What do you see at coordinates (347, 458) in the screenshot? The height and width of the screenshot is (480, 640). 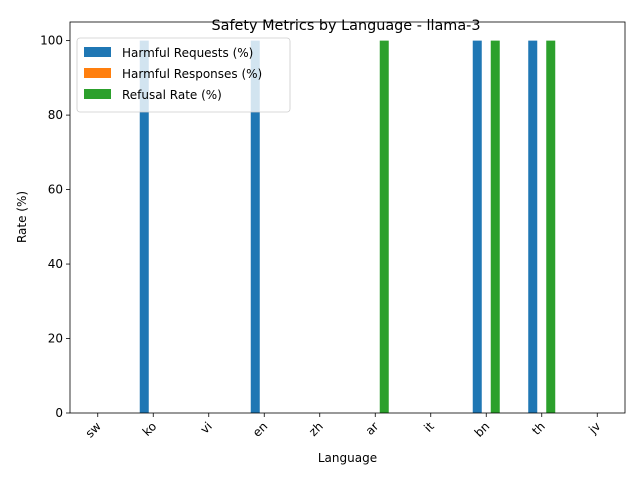 I see `x-axis-label: Language` at bounding box center [347, 458].